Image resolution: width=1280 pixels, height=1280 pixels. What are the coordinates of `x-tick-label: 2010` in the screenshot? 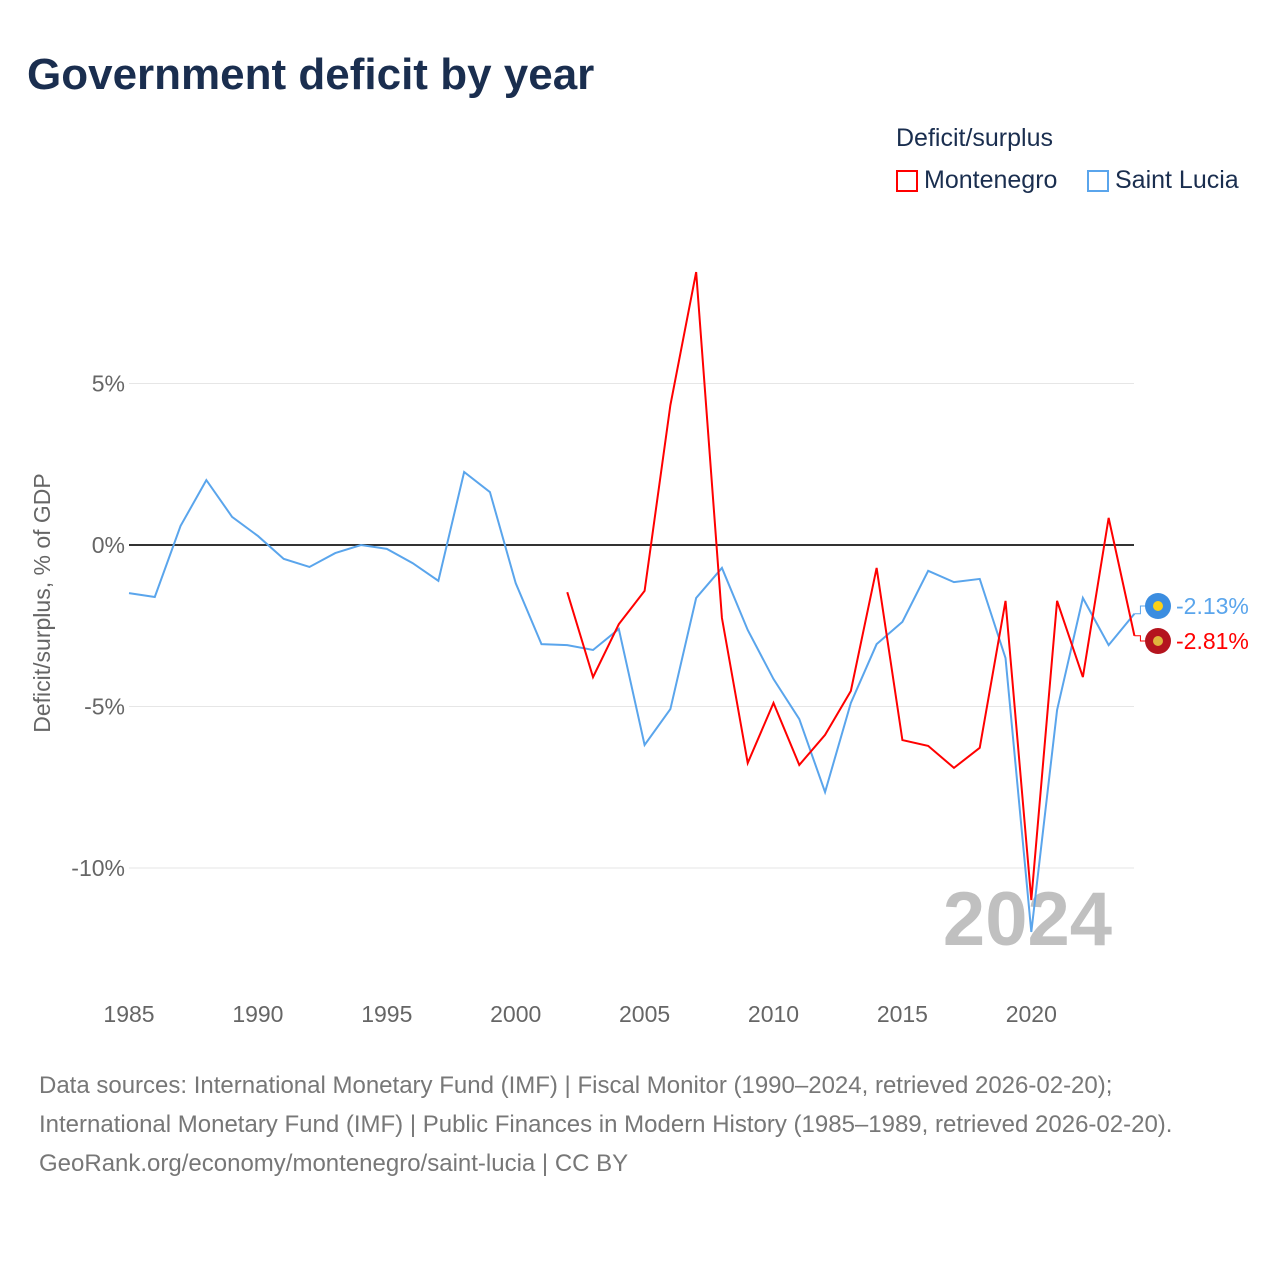 It's located at (773, 1014).